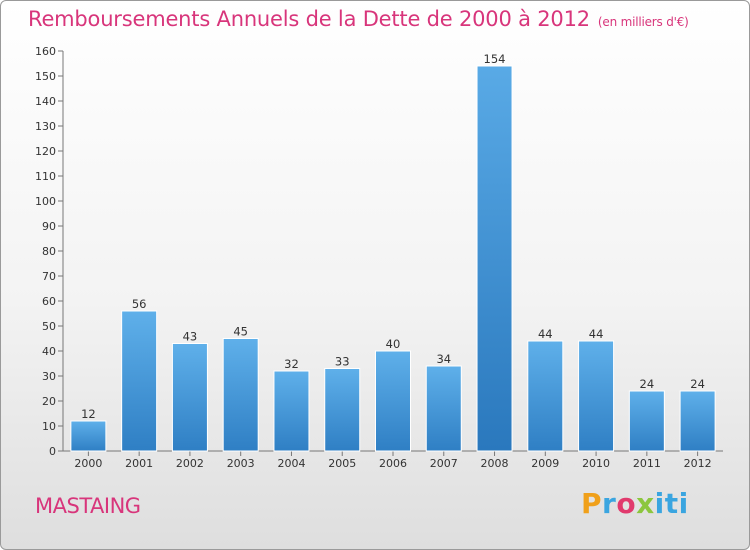 Image resolution: width=750 pixels, height=550 pixels. Describe the element at coordinates (240, 332) in the screenshot. I see `value-label-2003: 45` at that location.